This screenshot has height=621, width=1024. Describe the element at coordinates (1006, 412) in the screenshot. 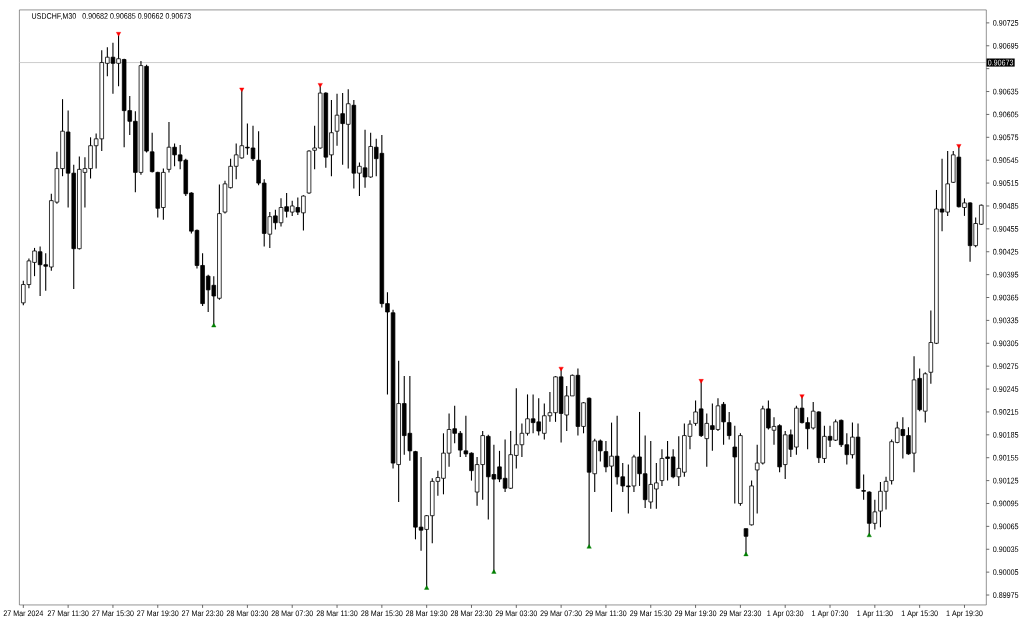

I see `y-tick-label: 0.90215` at that location.